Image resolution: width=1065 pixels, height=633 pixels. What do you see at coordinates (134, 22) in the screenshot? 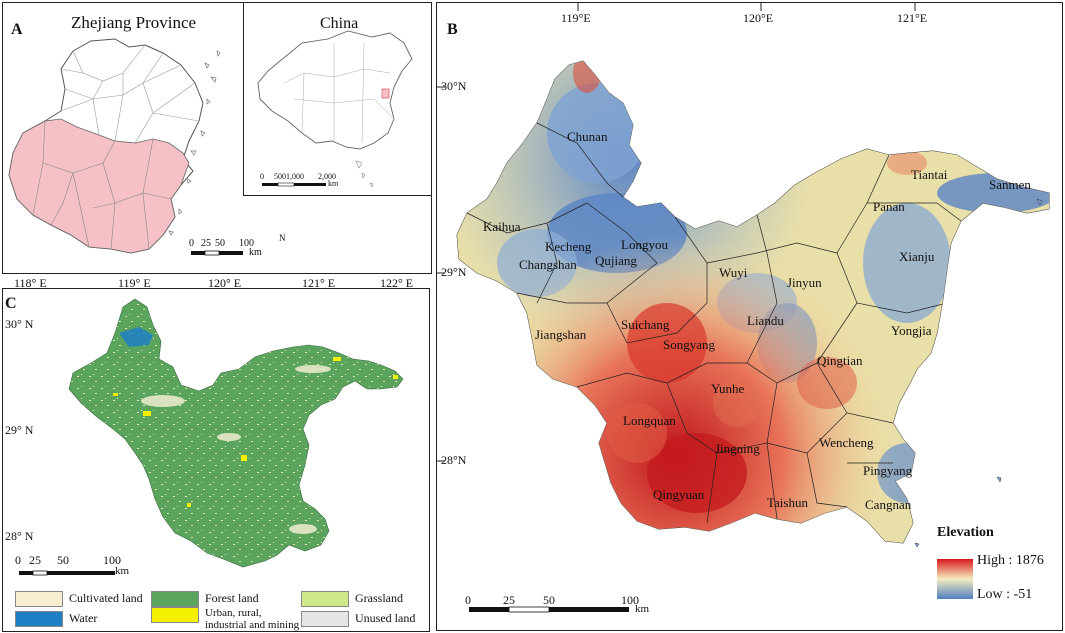
I see `panel-a-title: Zhejiang Province` at bounding box center [134, 22].